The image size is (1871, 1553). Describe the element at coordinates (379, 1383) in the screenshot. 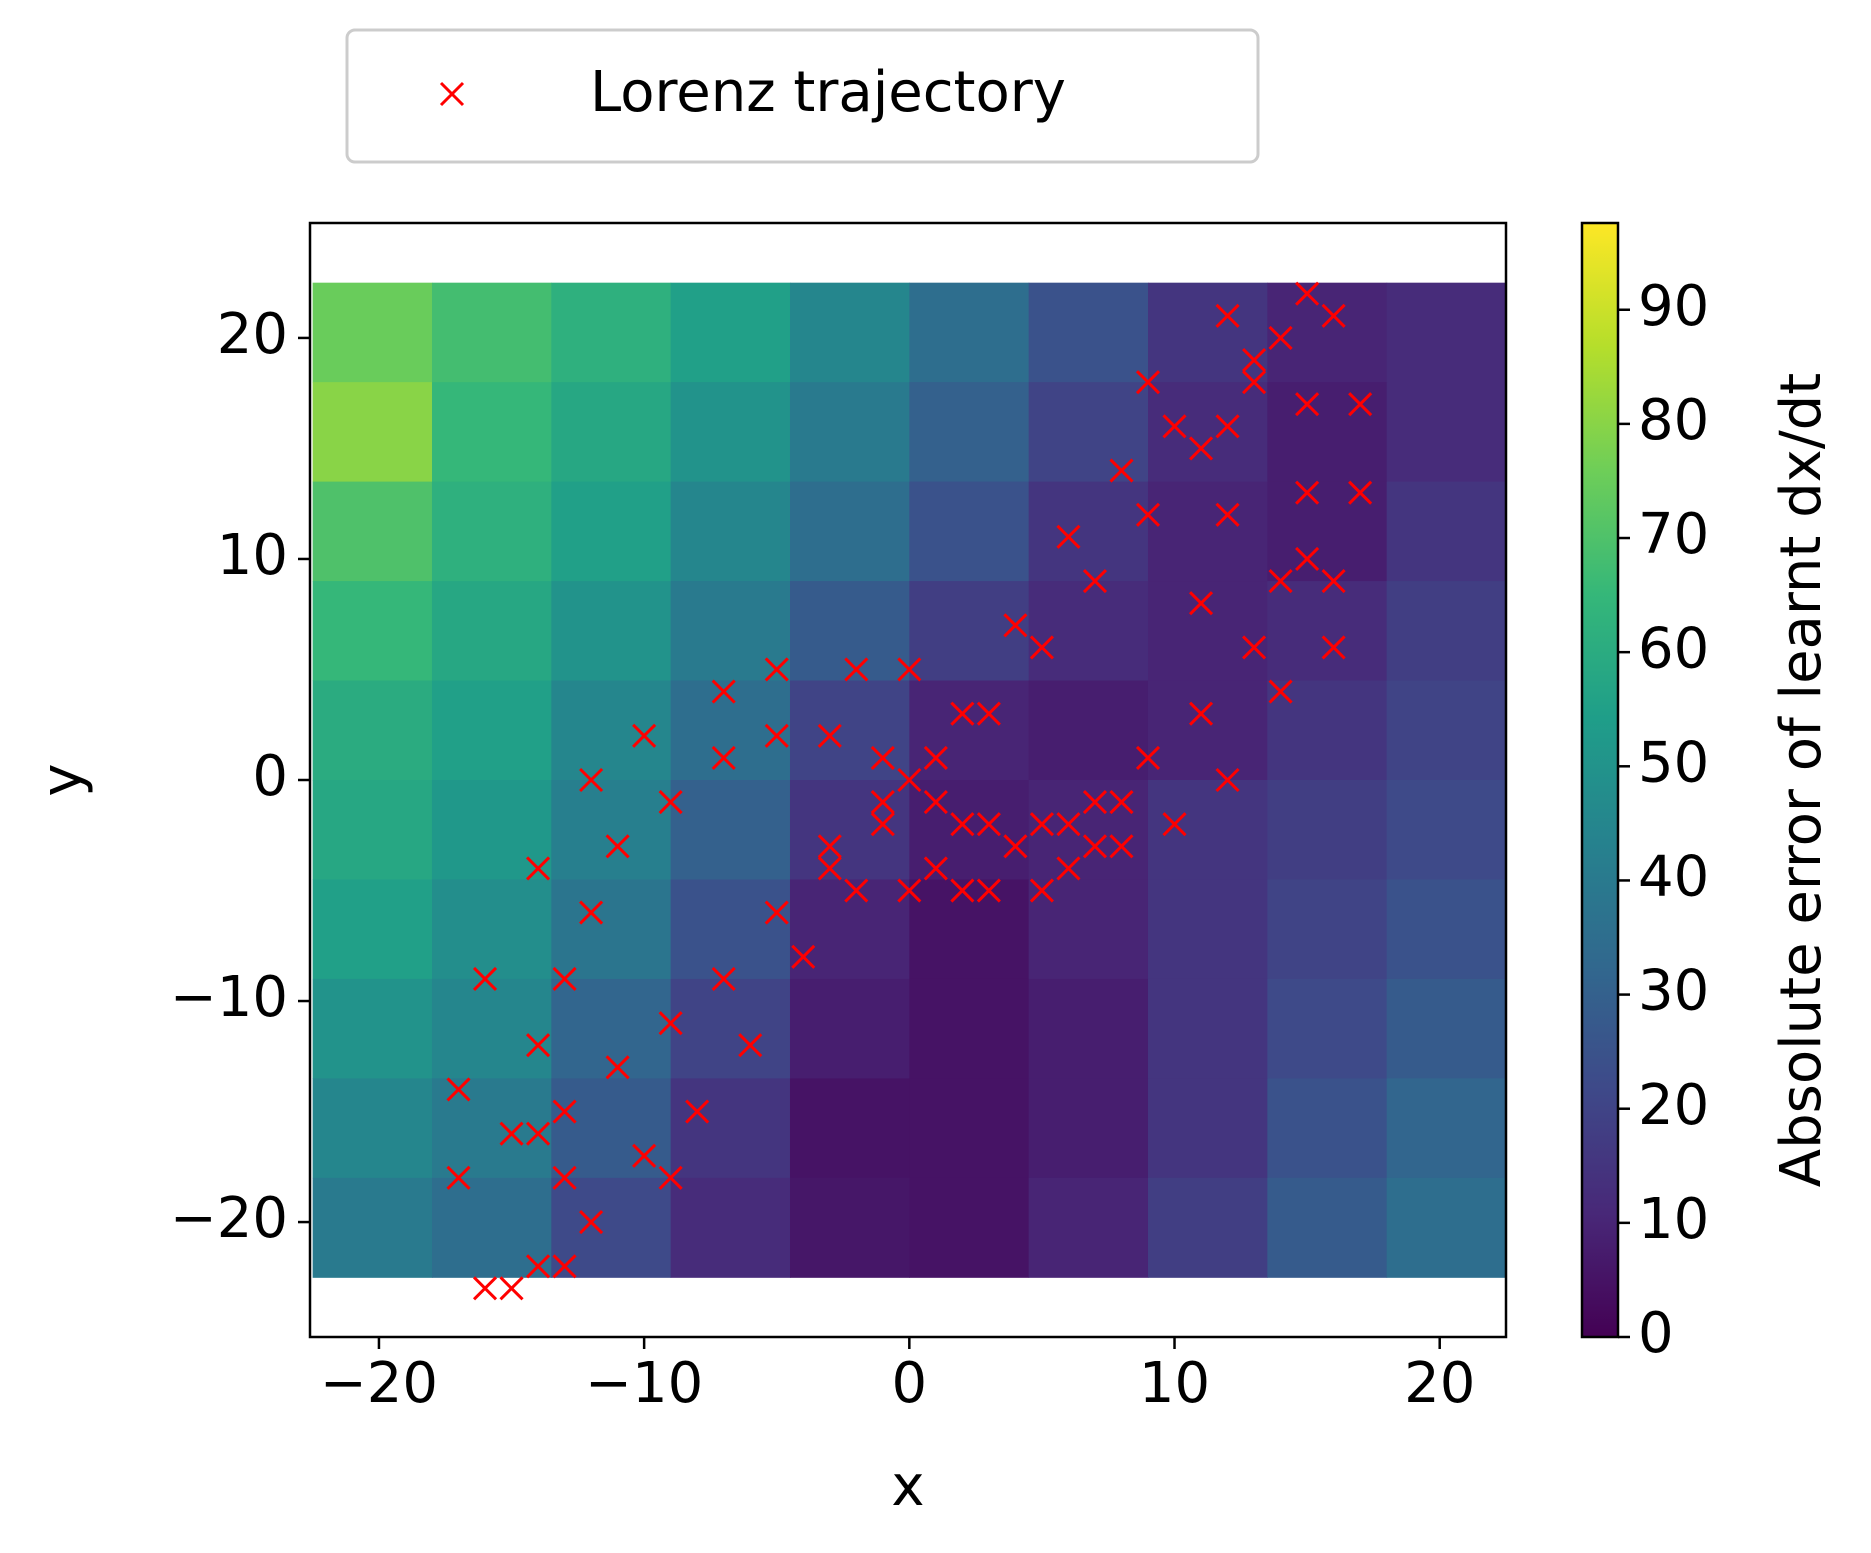

I see `x-tick-label: −20` at that location.